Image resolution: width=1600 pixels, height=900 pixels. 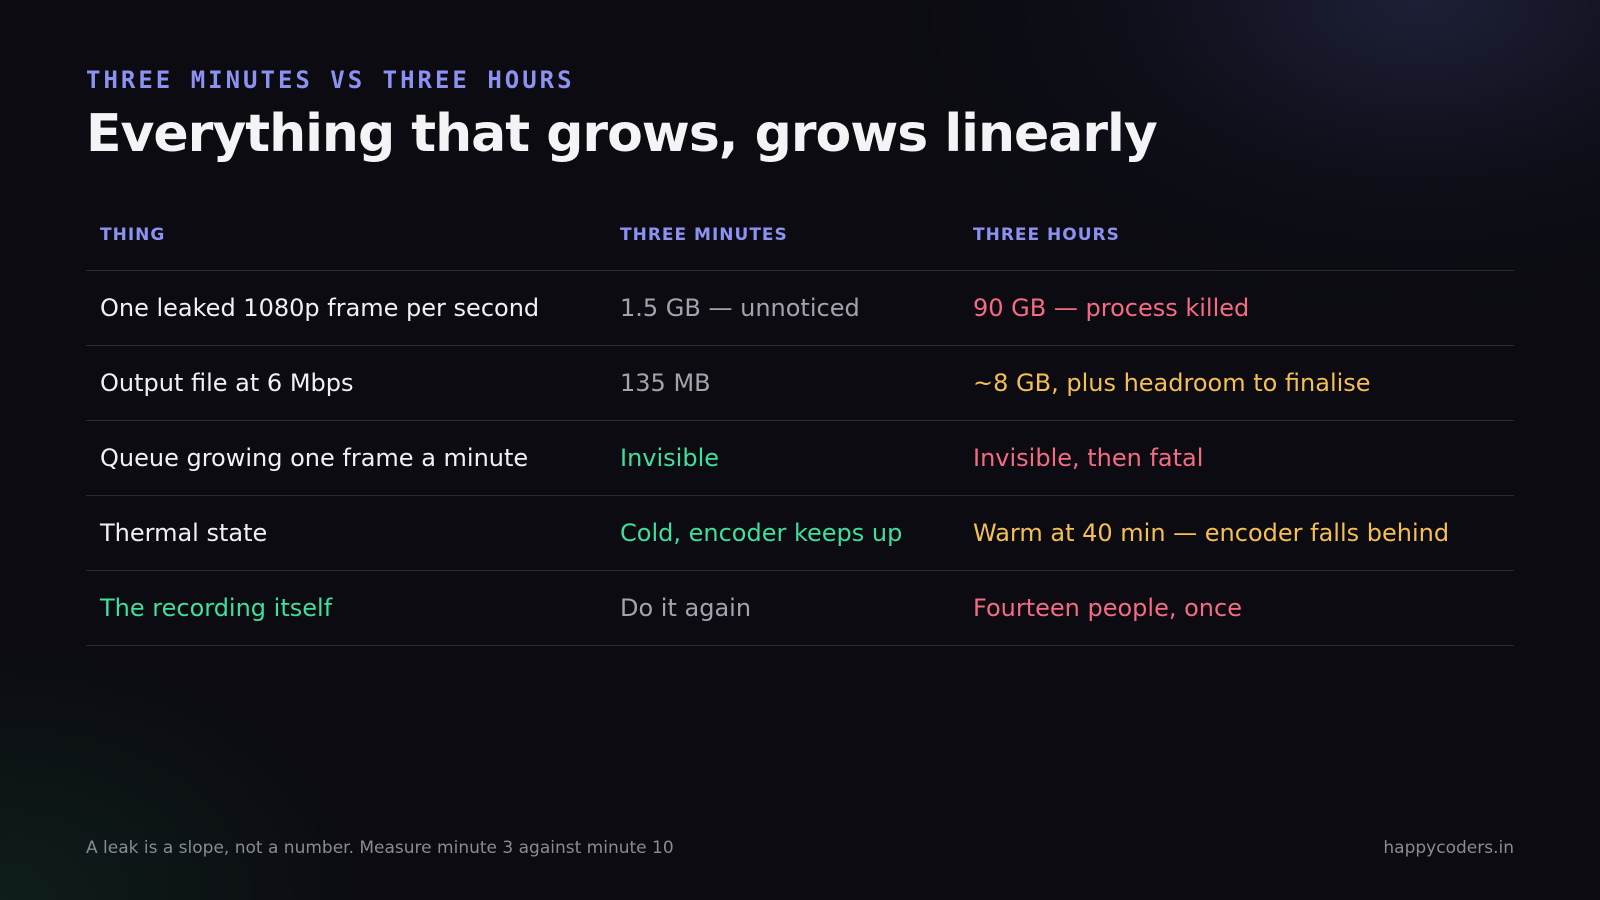 What do you see at coordinates (346, 383) in the screenshot?
I see `cell-thing: Output file at 6 Mbps` at bounding box center [346, 383].